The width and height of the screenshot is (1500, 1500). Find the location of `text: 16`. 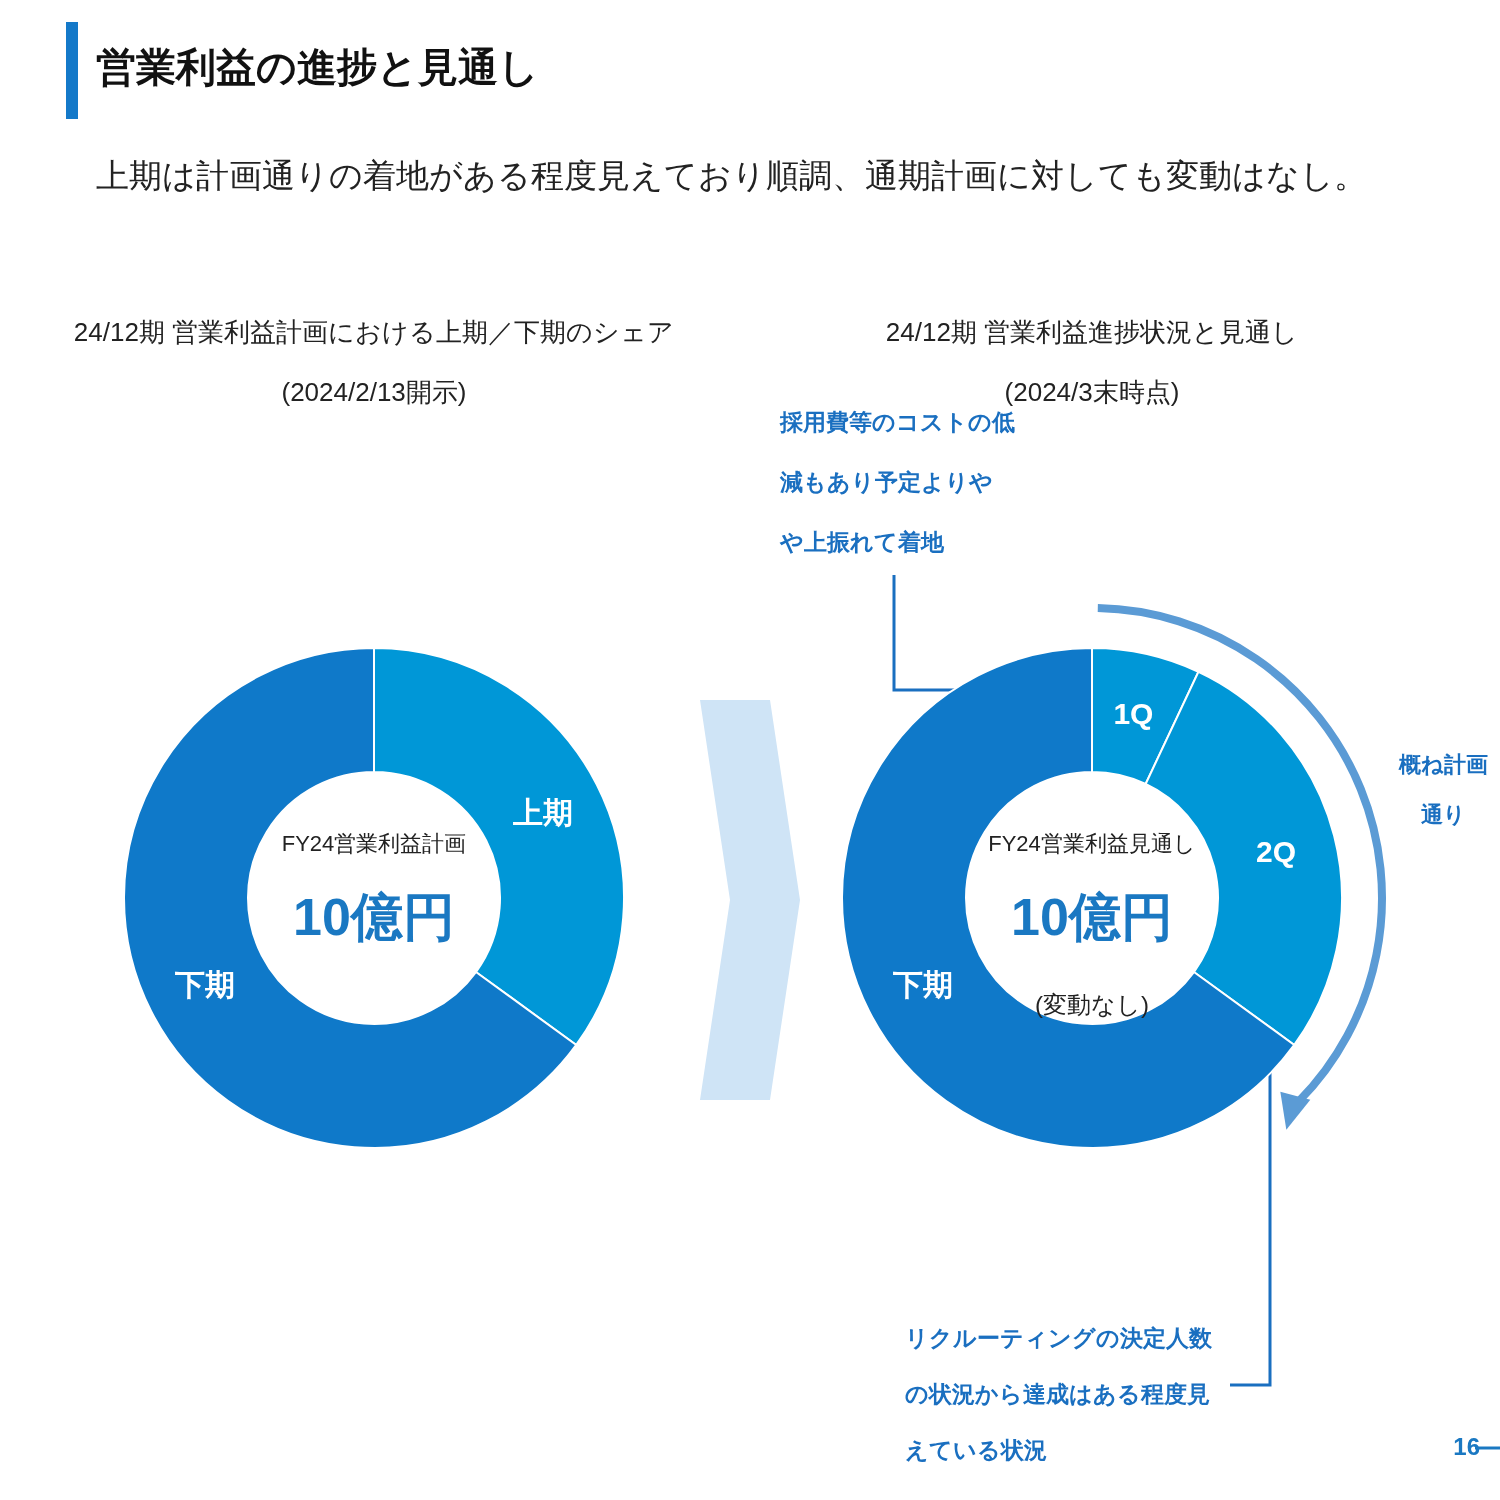

text: 16 is located at coordinates (1466, 1447).